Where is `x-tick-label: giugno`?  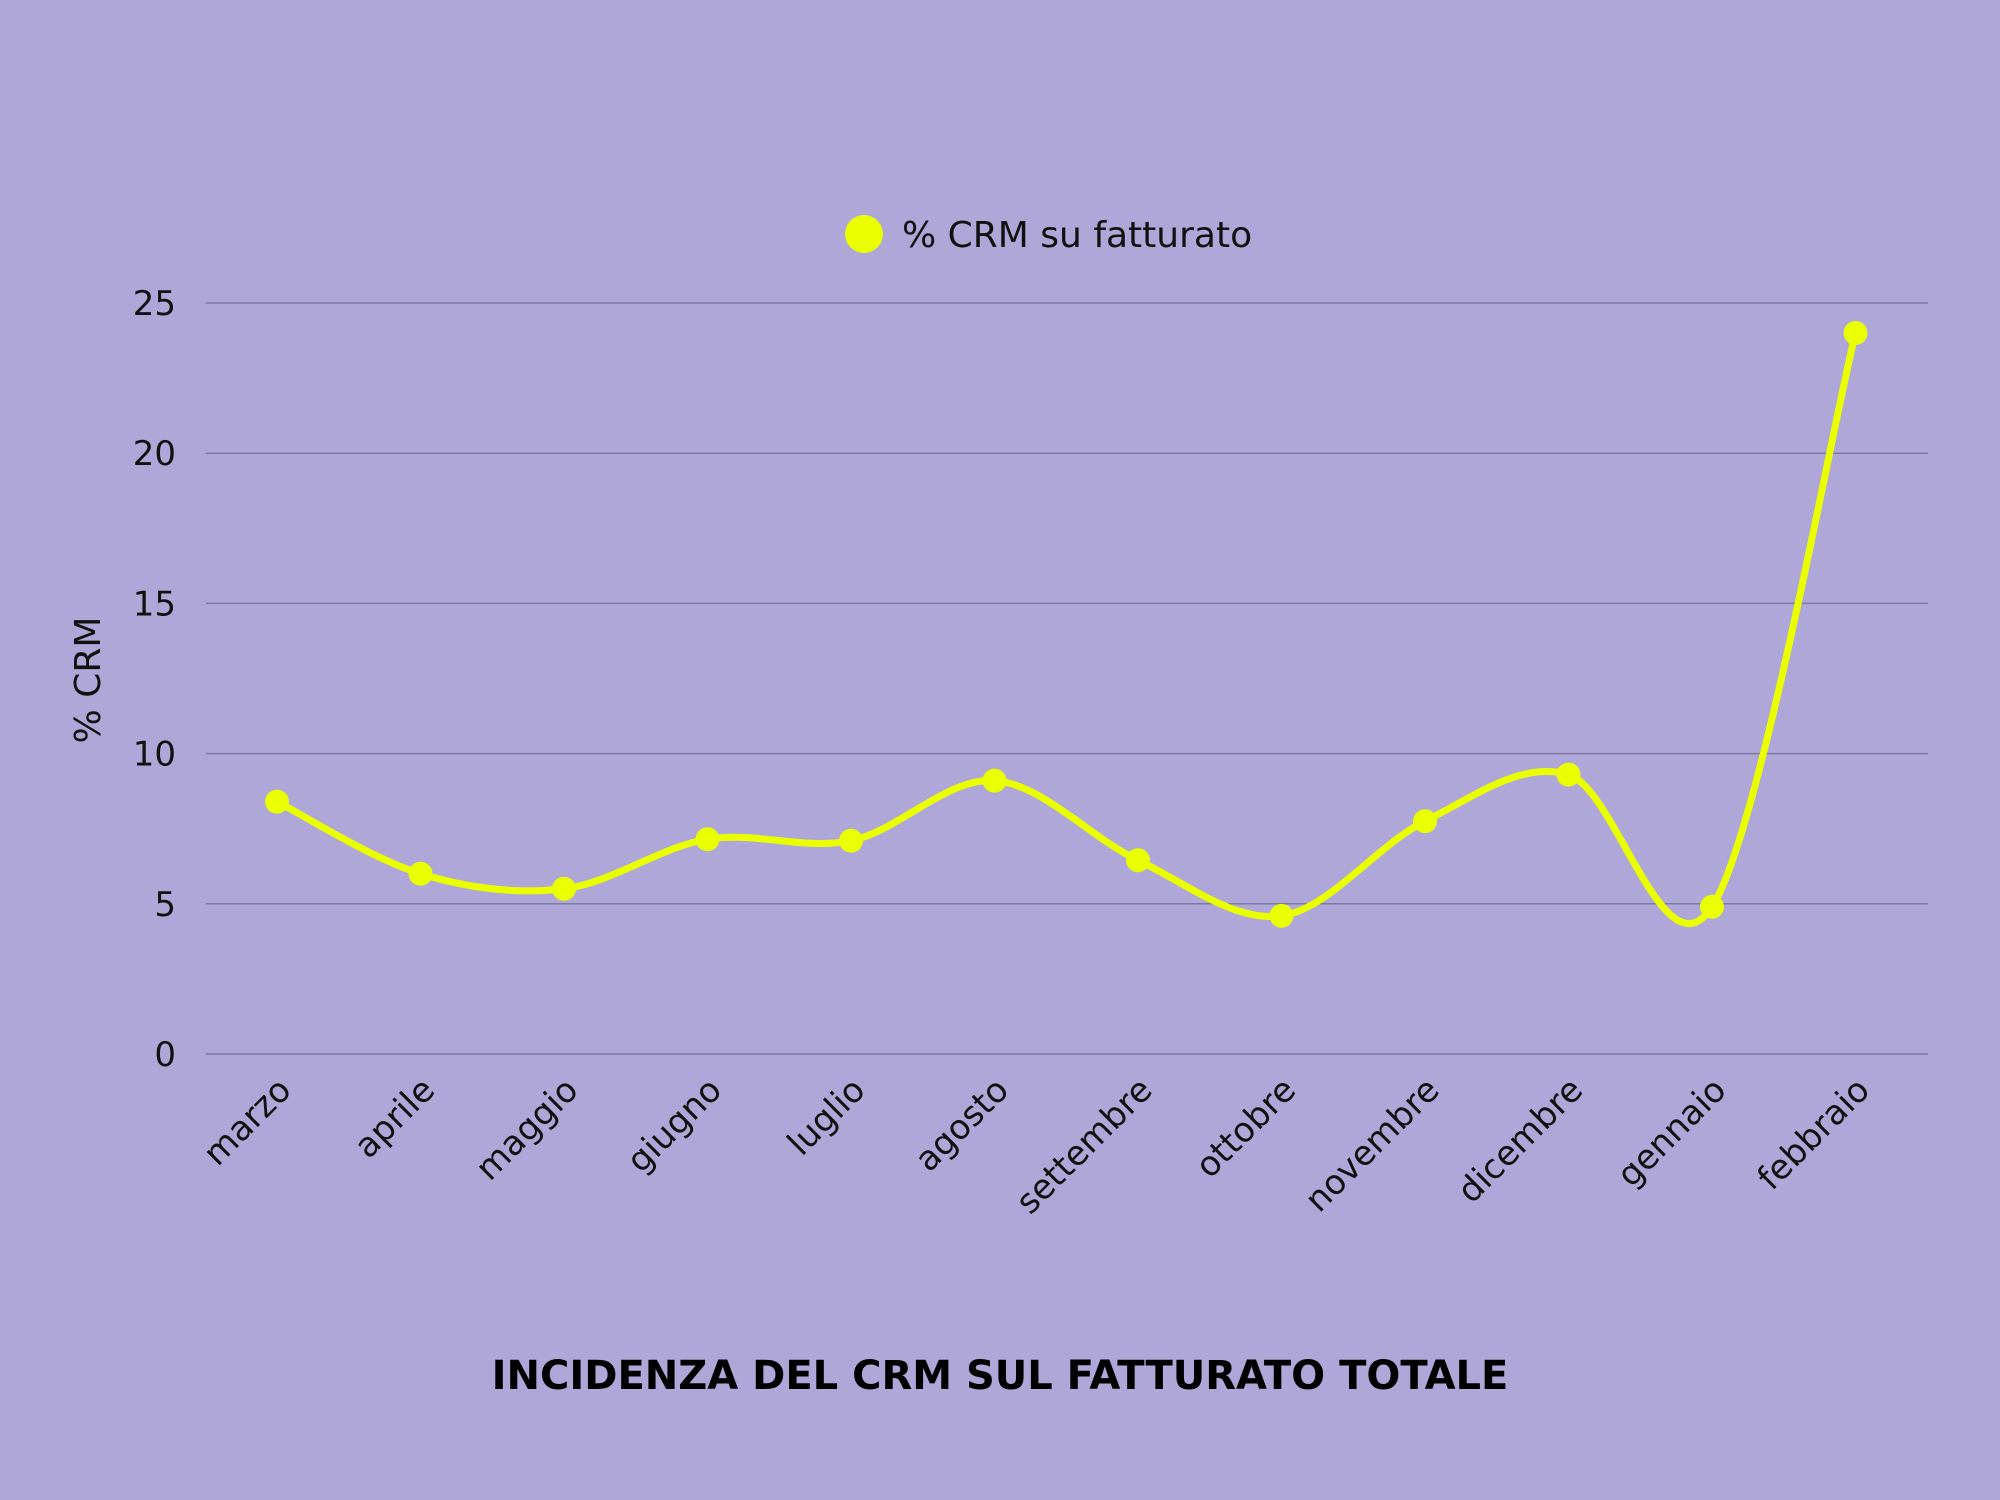 x-tick-label: giugno is located at coordinates (674, 1125).